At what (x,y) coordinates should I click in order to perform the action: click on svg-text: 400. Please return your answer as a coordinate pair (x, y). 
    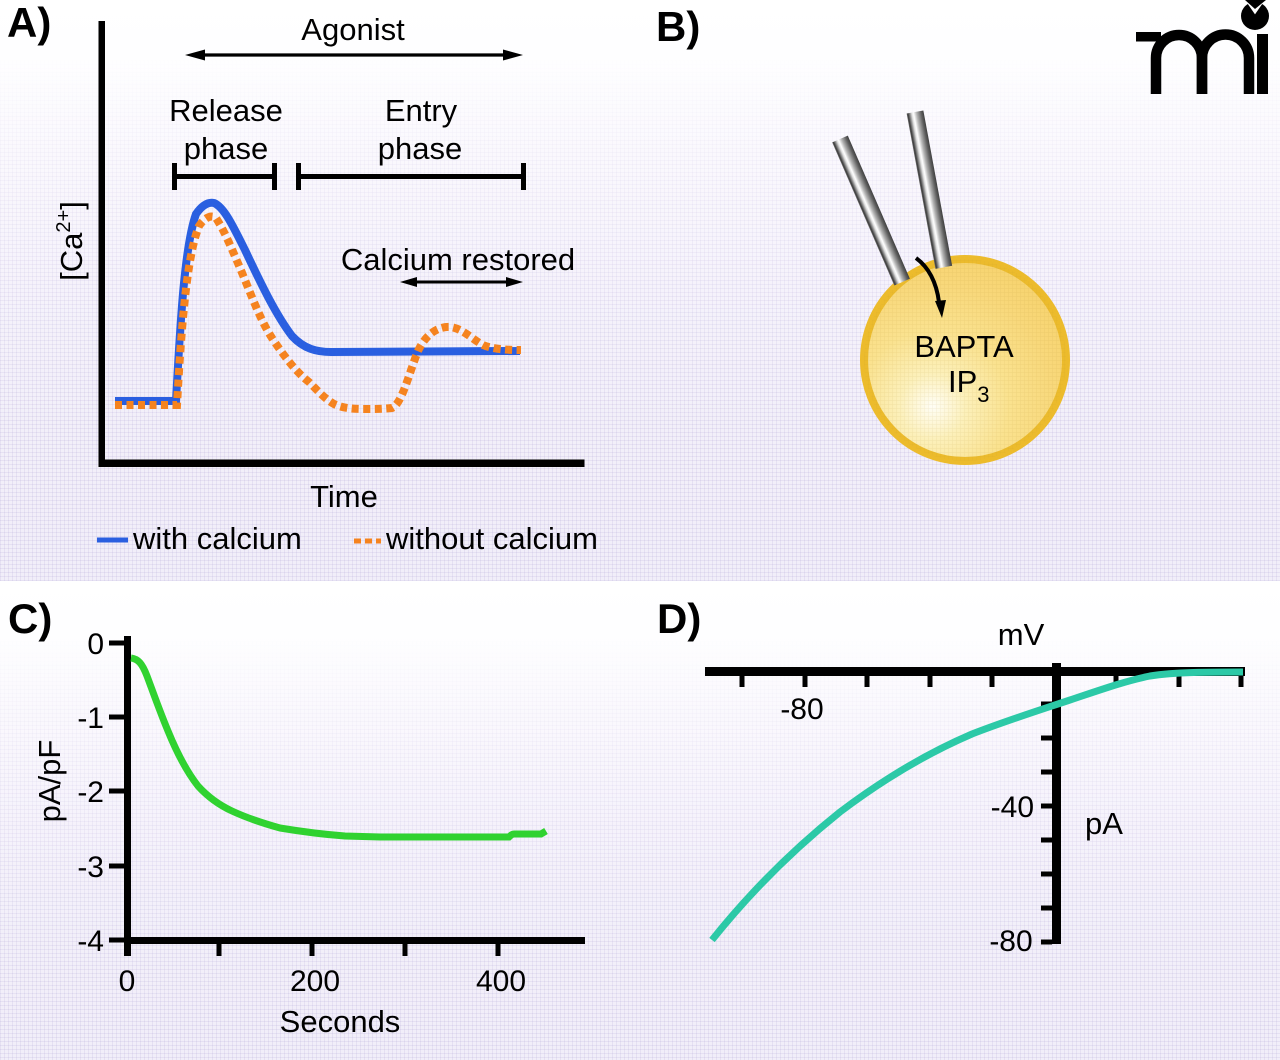
    Looking at the image, I should click on (501, 981).